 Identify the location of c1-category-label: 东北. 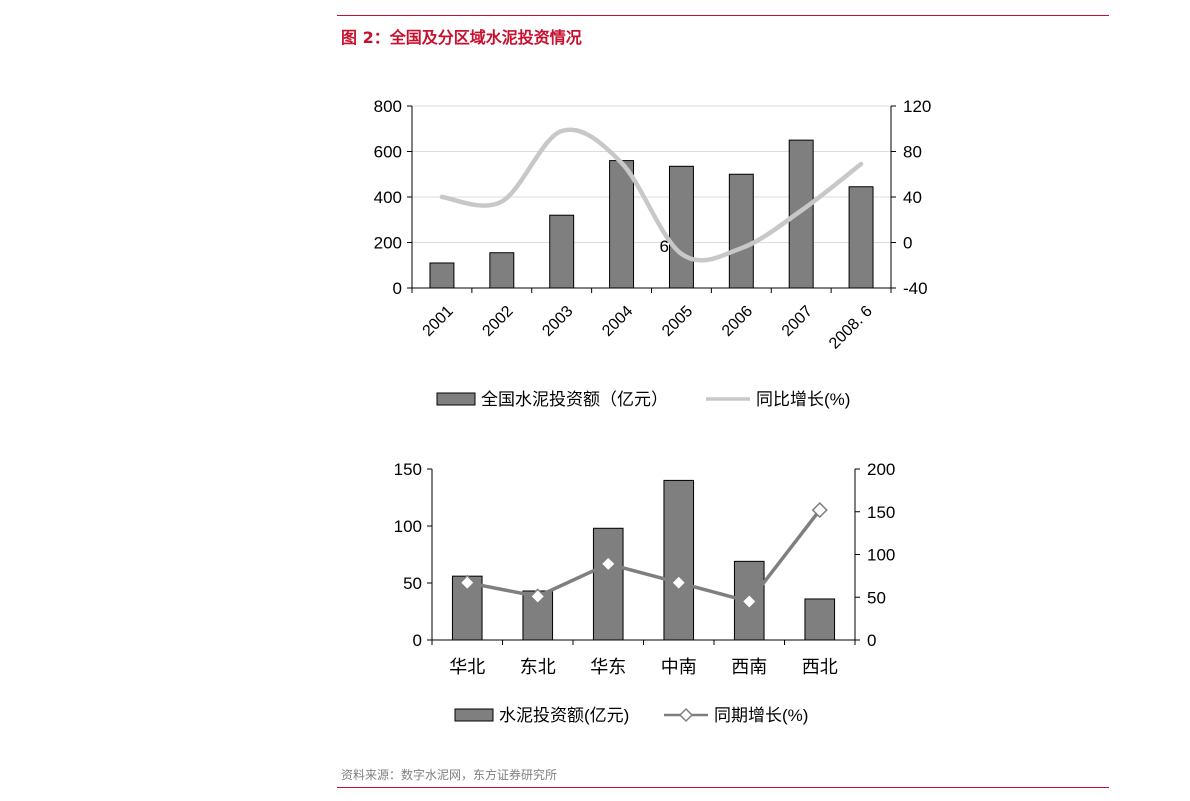
(538, 667).